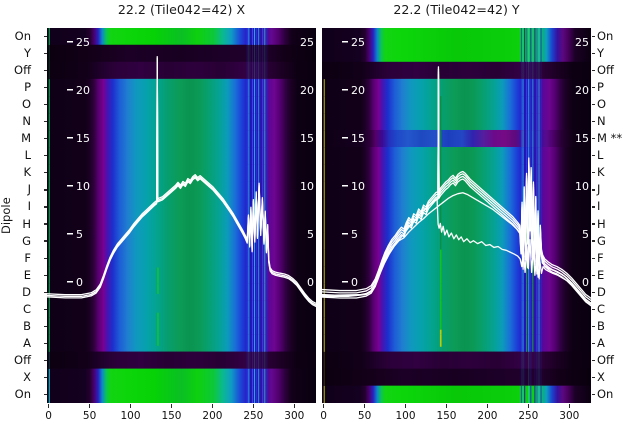  I want to click on dipole-label-left: B, so click(27, 325).